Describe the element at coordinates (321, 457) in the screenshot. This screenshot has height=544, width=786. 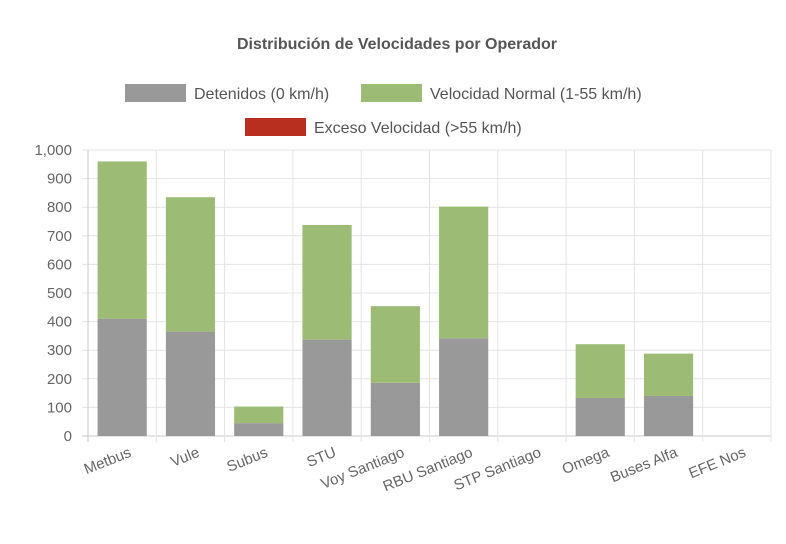
I see `x-tick-label: STU` at that location.